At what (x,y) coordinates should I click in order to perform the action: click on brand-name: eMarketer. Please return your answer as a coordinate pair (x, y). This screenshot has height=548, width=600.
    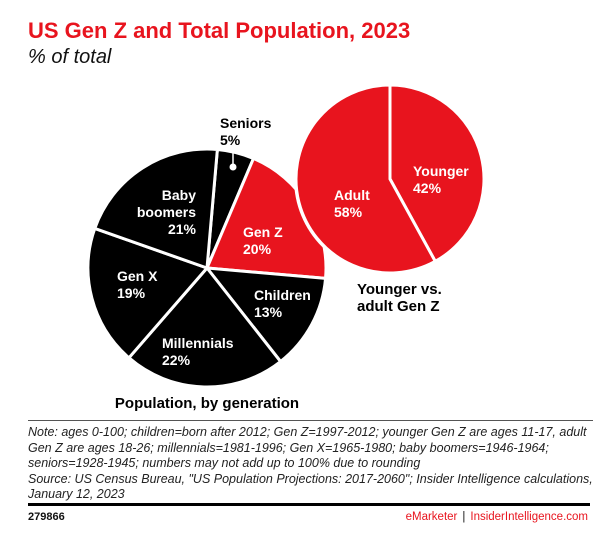
    Looking at the image, I should click on (431, 517).